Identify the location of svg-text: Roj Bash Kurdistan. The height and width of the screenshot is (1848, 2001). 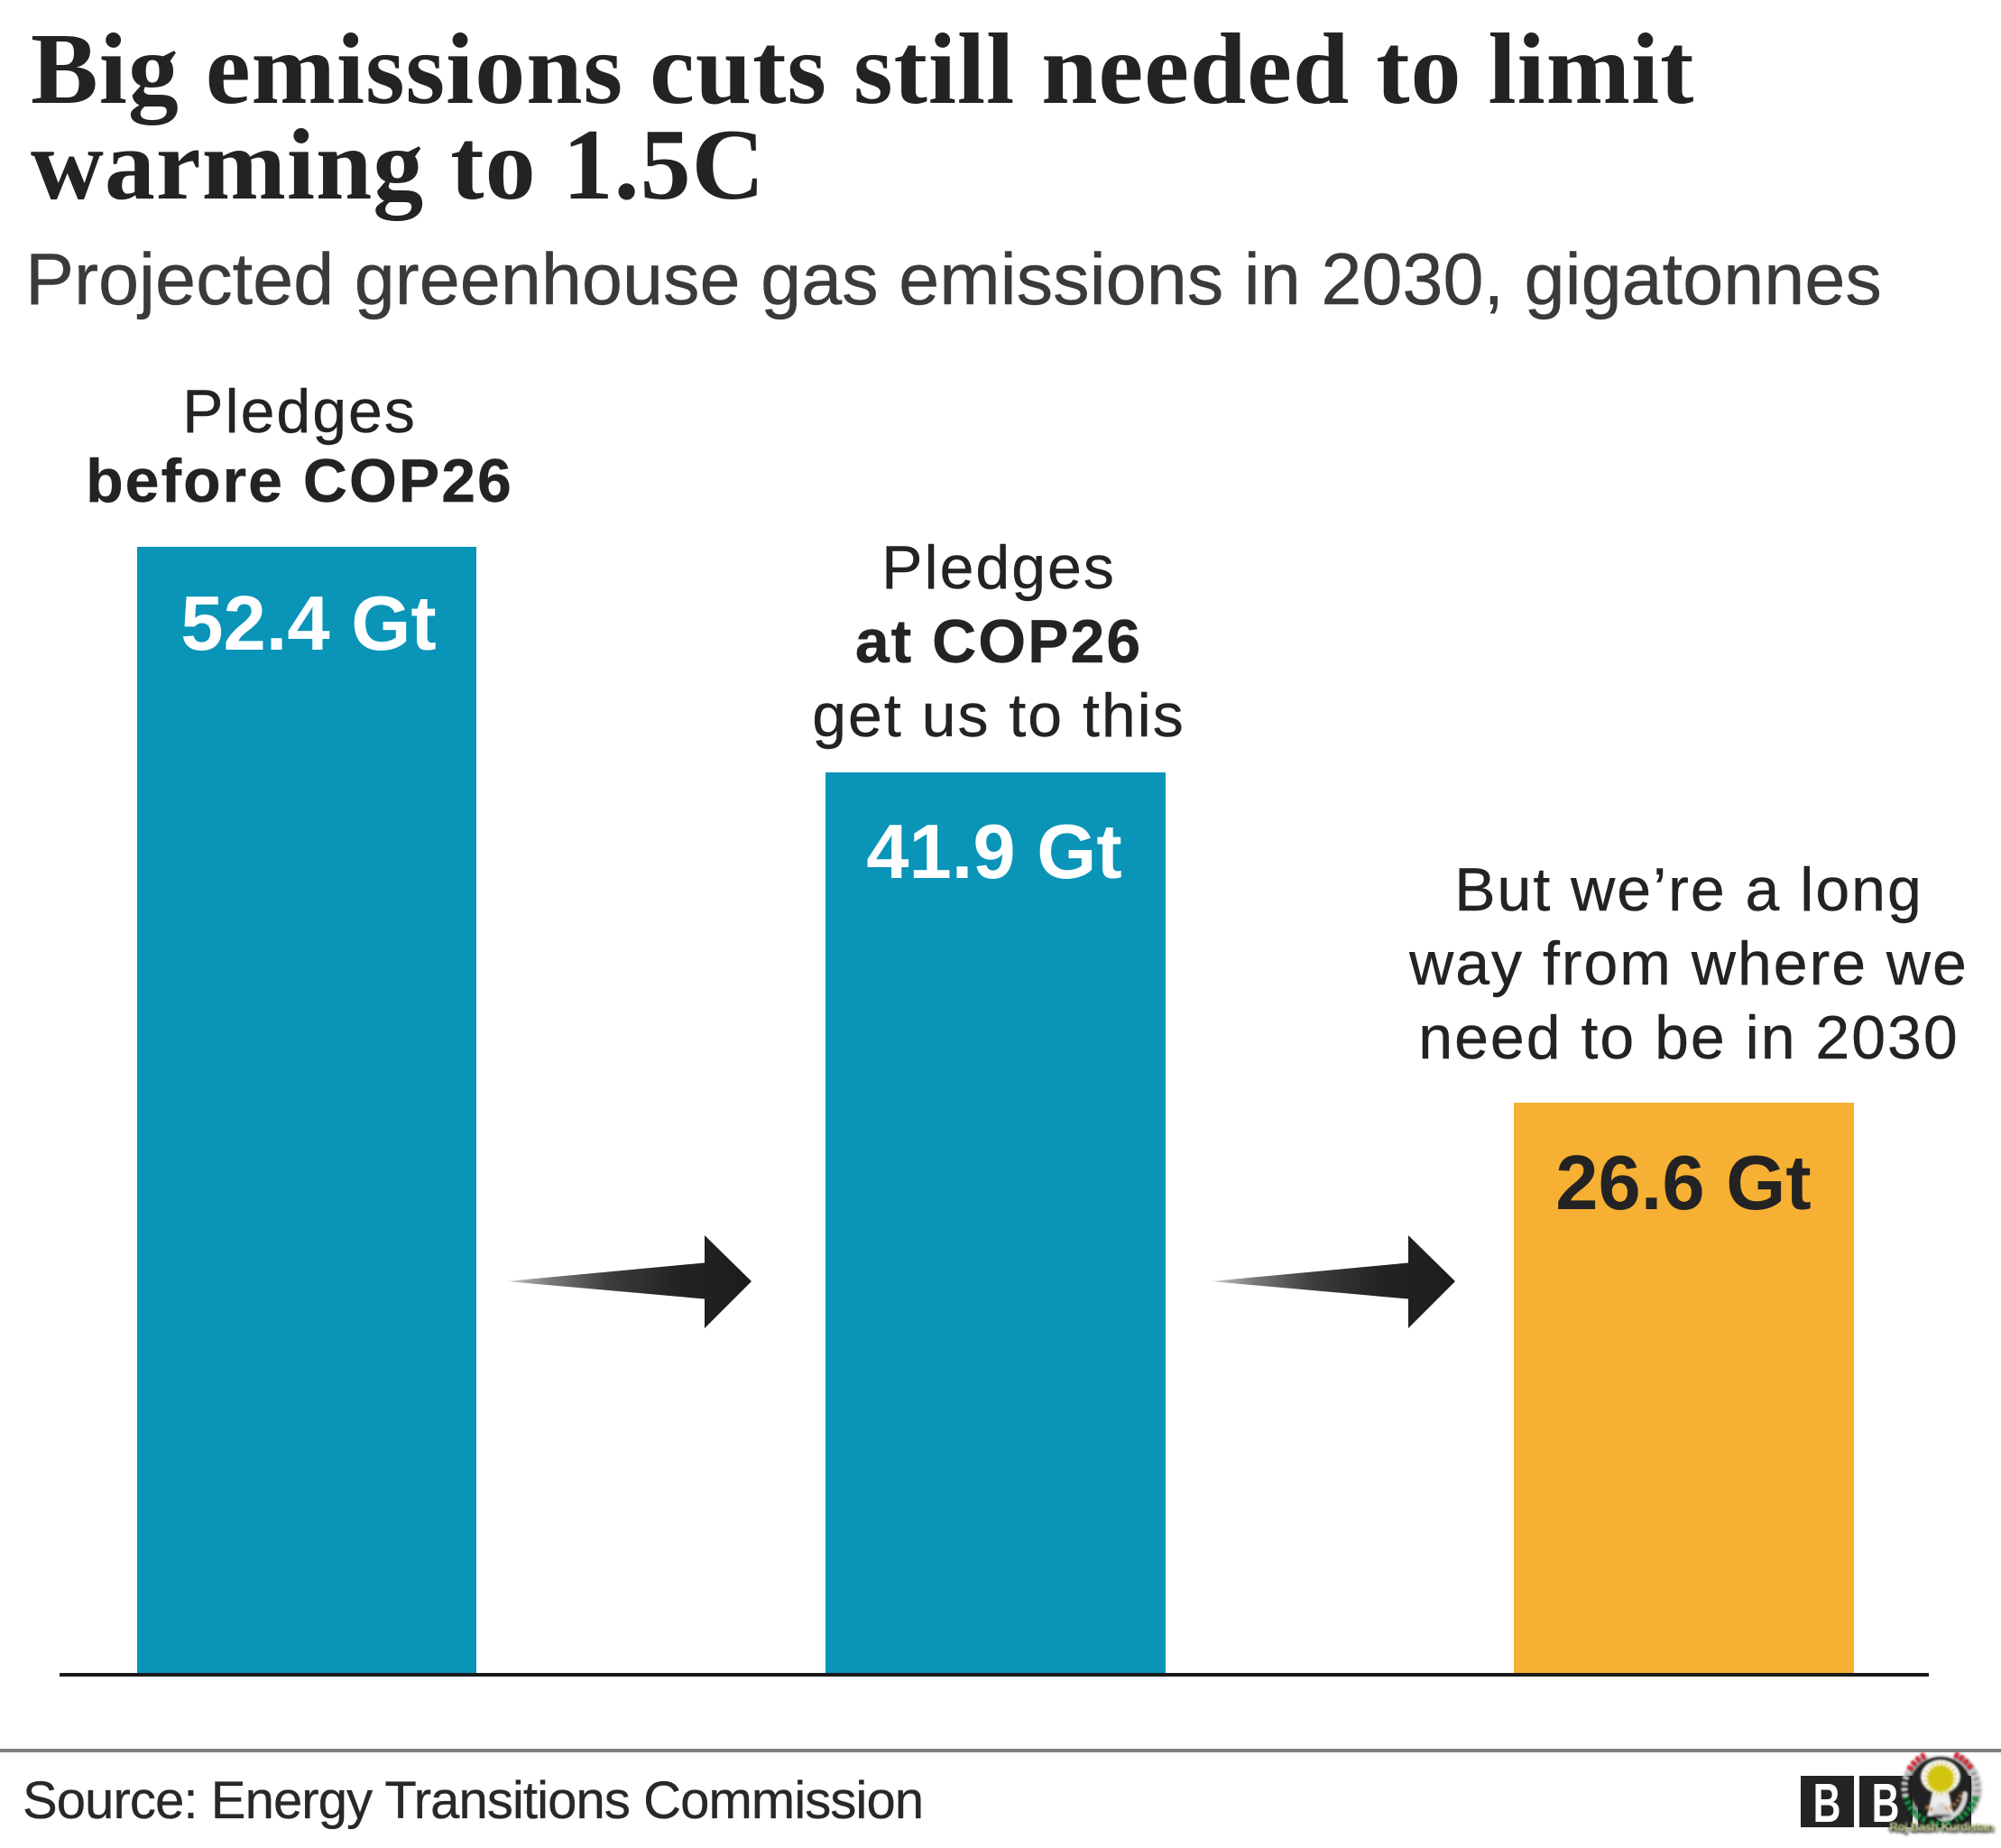
(1941, 1827).